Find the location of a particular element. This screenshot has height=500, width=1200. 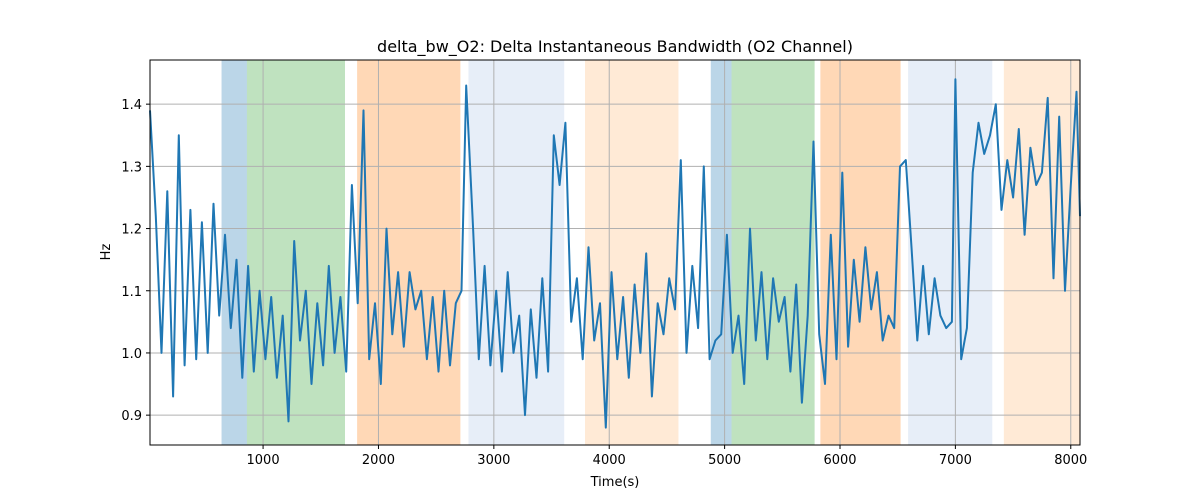

x-tick-label: 4000 is located at coordinates (609, 460).